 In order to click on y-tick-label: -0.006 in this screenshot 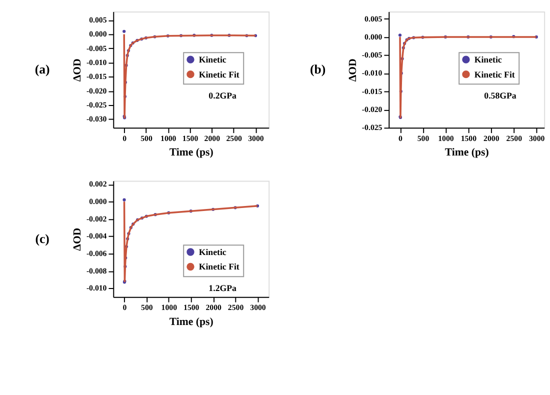, I will do `click(96, 253)`.